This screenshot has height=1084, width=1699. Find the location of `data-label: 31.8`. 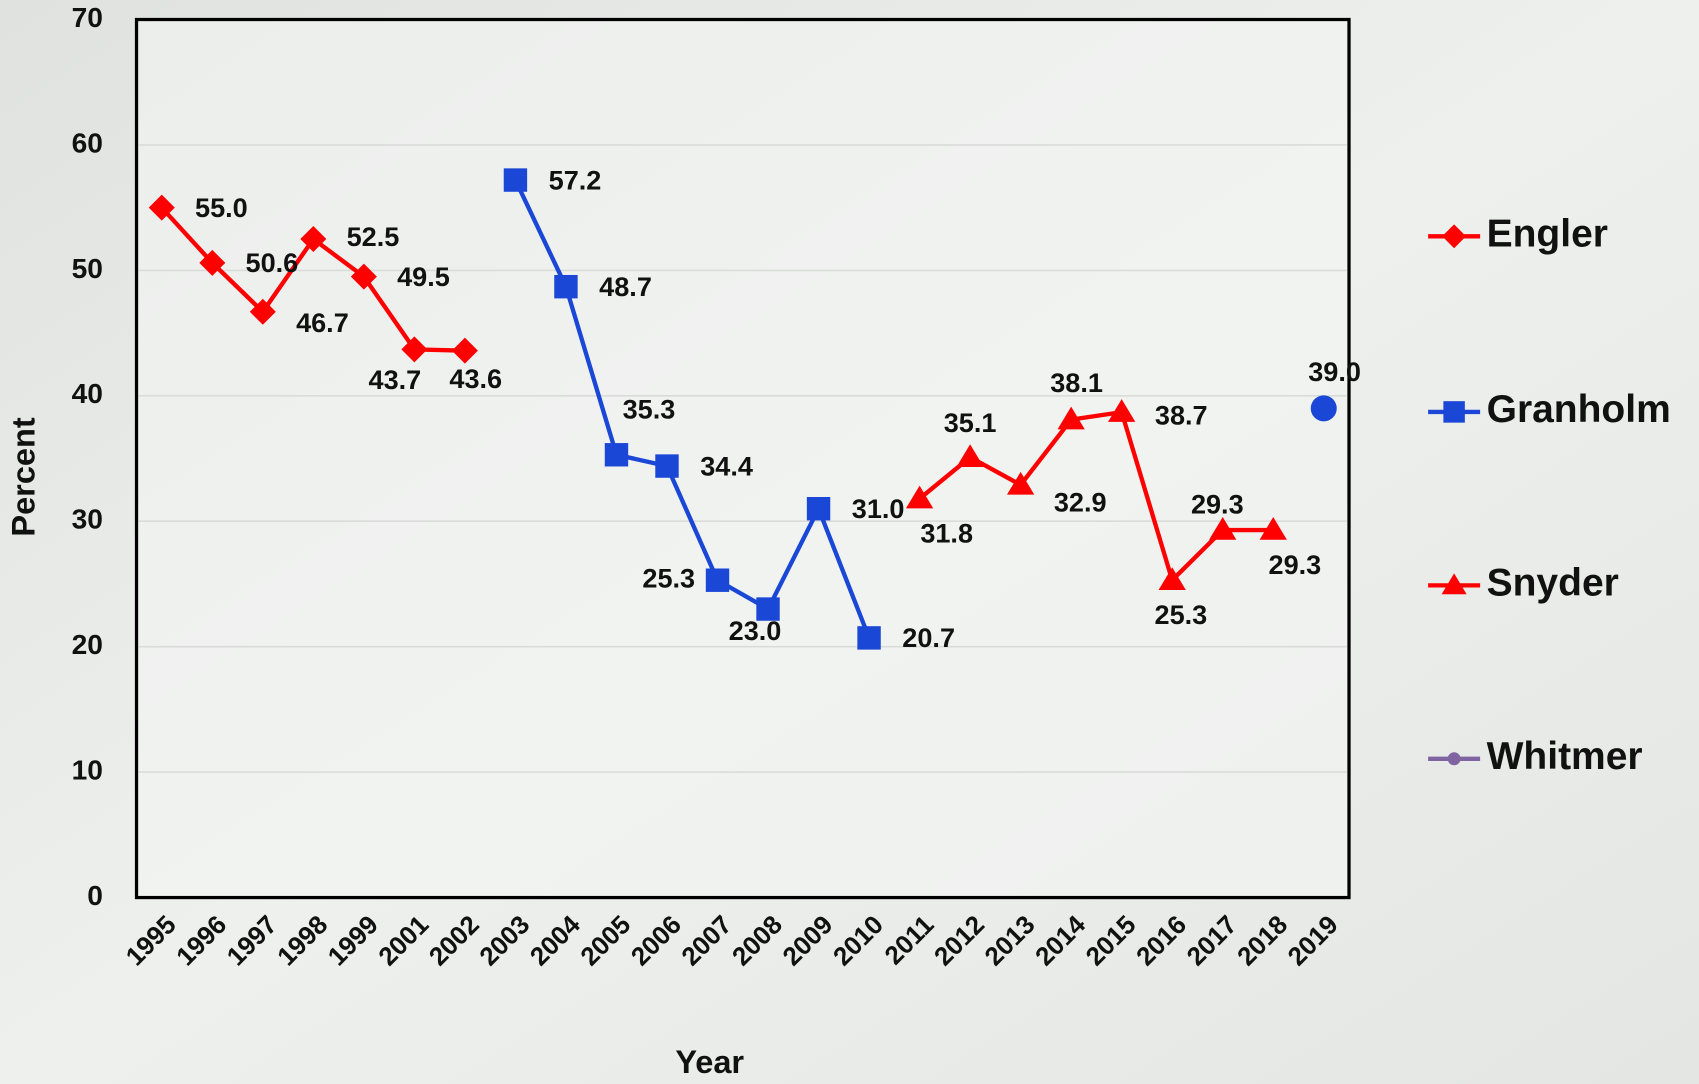

data-label: 31.8 is located at coordinates (946, 533).